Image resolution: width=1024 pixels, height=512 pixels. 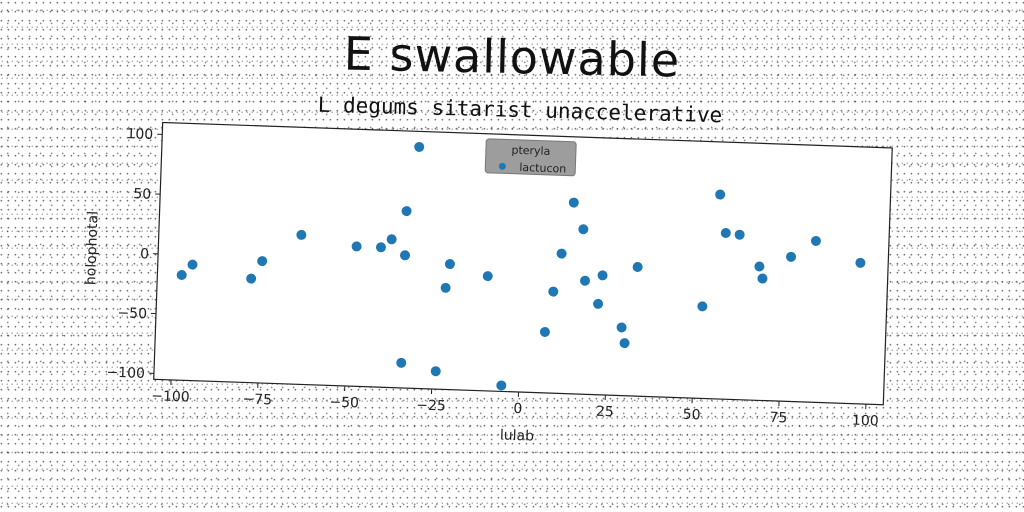 I want to click on y-tick-label: −50, so click(x=132, y=313).